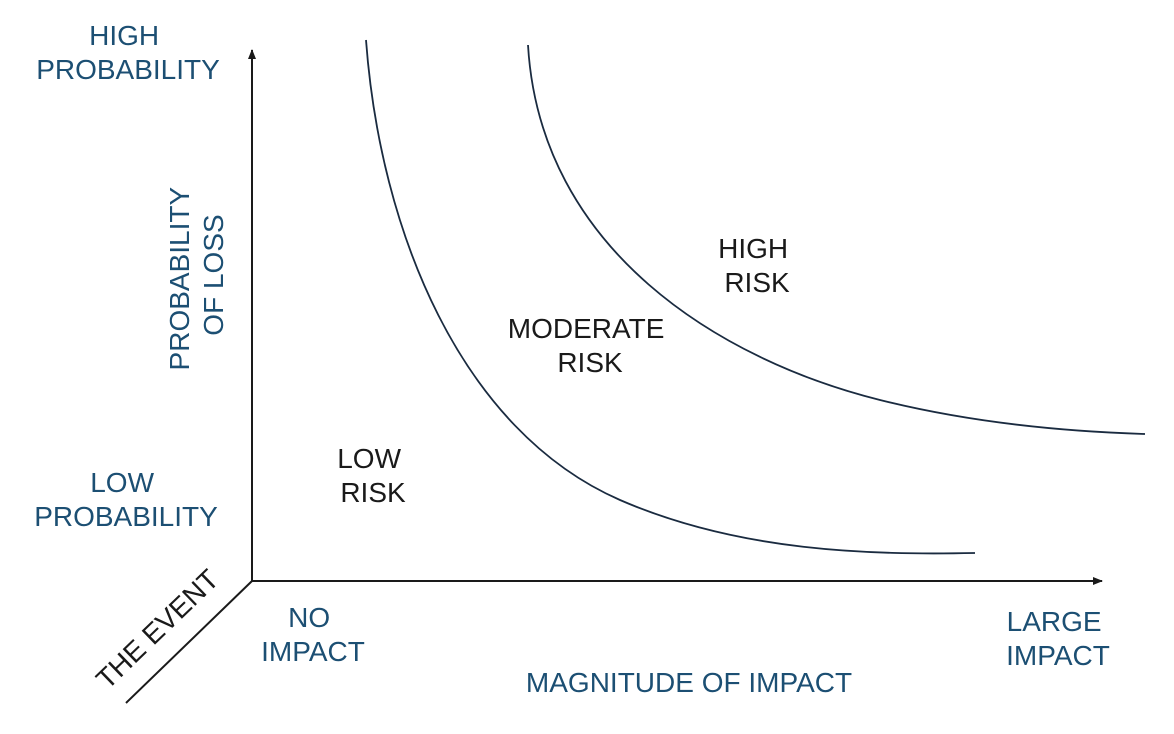 Image resolution: width=1174 pixels, height=734 pixels. What do you see at coordinates (689, 682) in the screenshot?
I see `x-axis-title: MAGNITUDE OF IMPACT` at bounding box center [689, 682].